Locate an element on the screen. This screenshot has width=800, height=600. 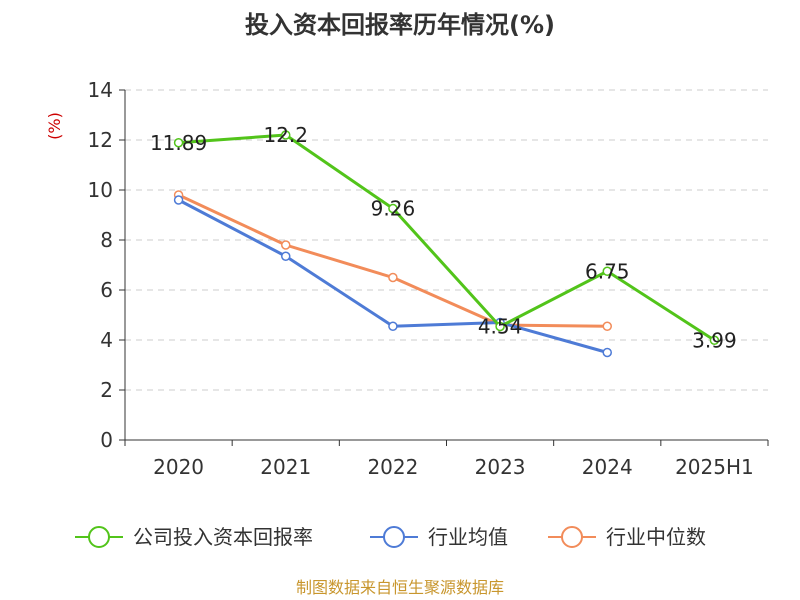
x-tick-label: 2024 is located at coordinates (607, 467).